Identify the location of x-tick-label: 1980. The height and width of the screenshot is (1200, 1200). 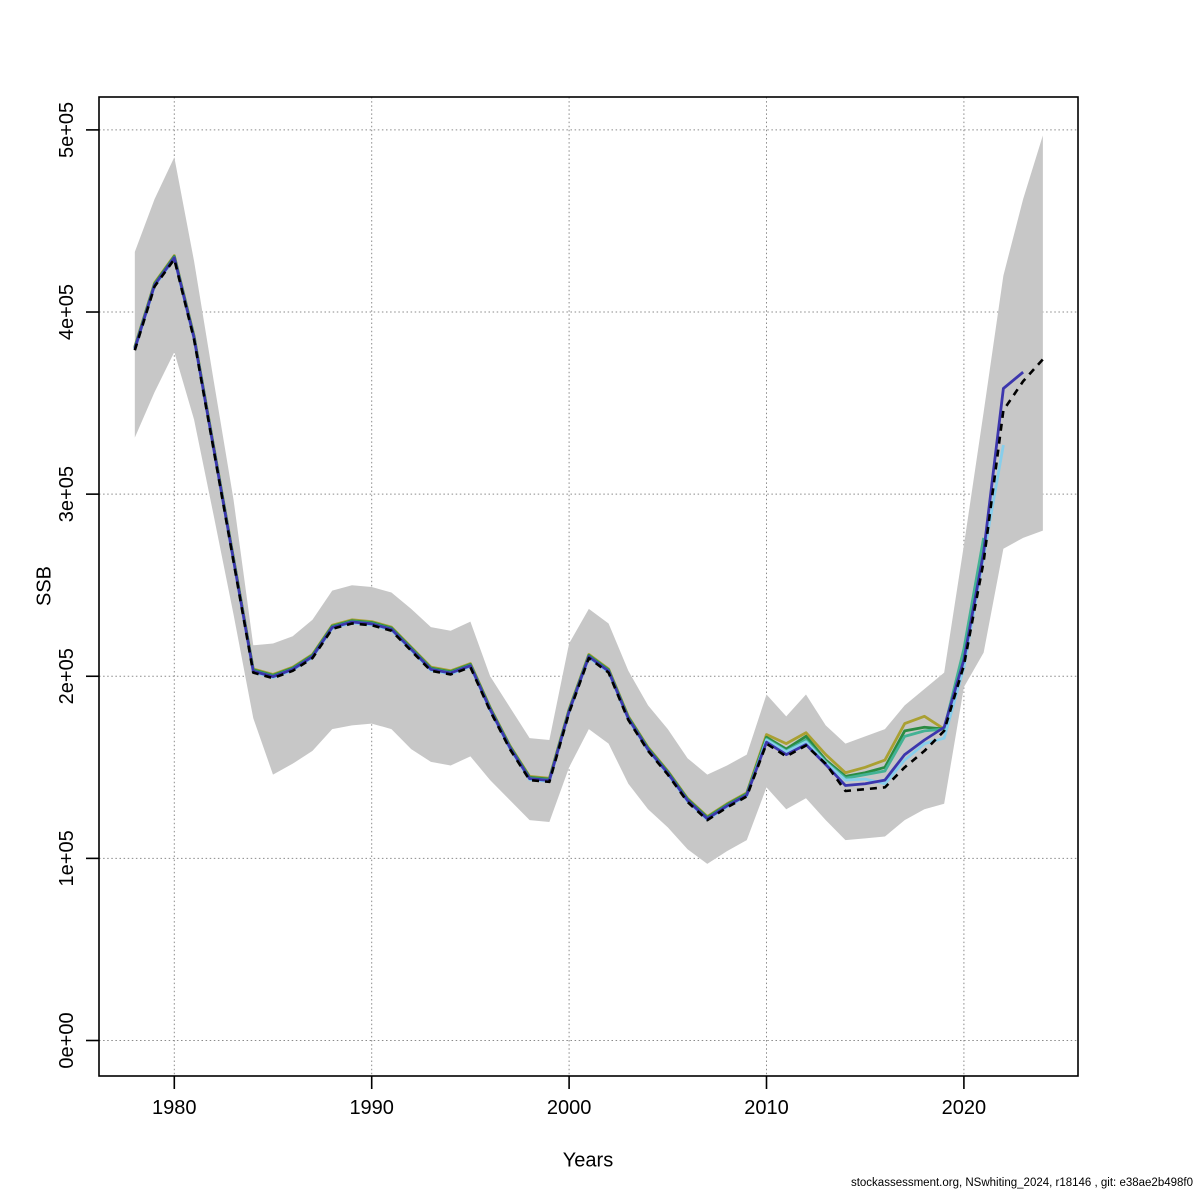
(174, 1108).